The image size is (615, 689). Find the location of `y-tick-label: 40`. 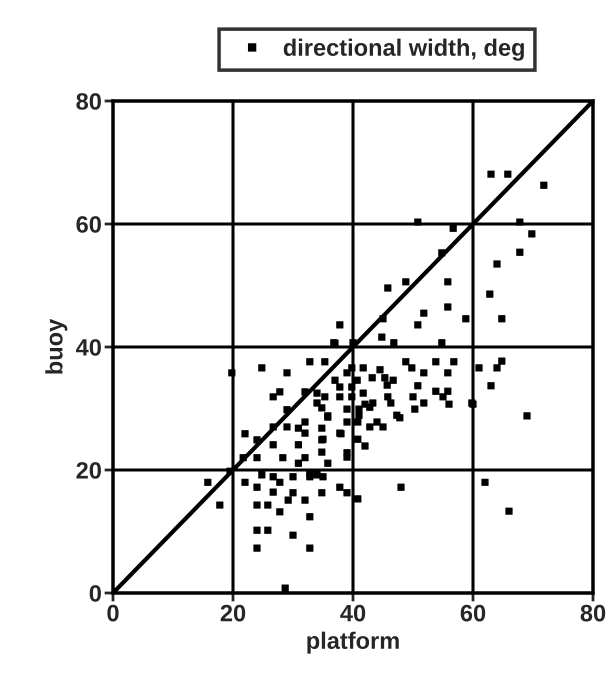

y-tick-label: 40 is located at coordinates (88, 347).